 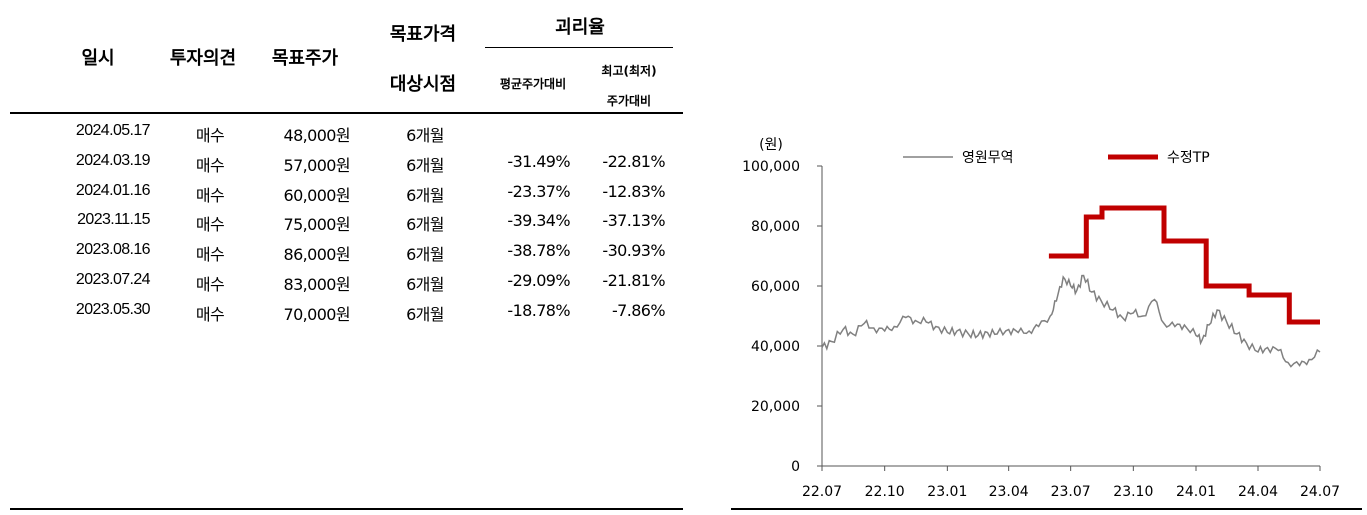 What do you see at coordinates (638, 310) in the screenshot?
I see `row-vs-maxmin: -7.86%` at bounding box center [638, 310].